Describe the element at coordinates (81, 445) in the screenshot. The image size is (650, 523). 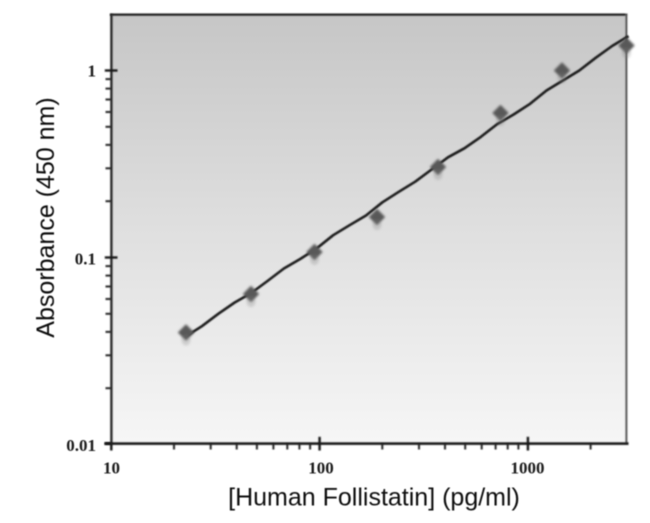
I see `svg-text: 0.01` at that location.